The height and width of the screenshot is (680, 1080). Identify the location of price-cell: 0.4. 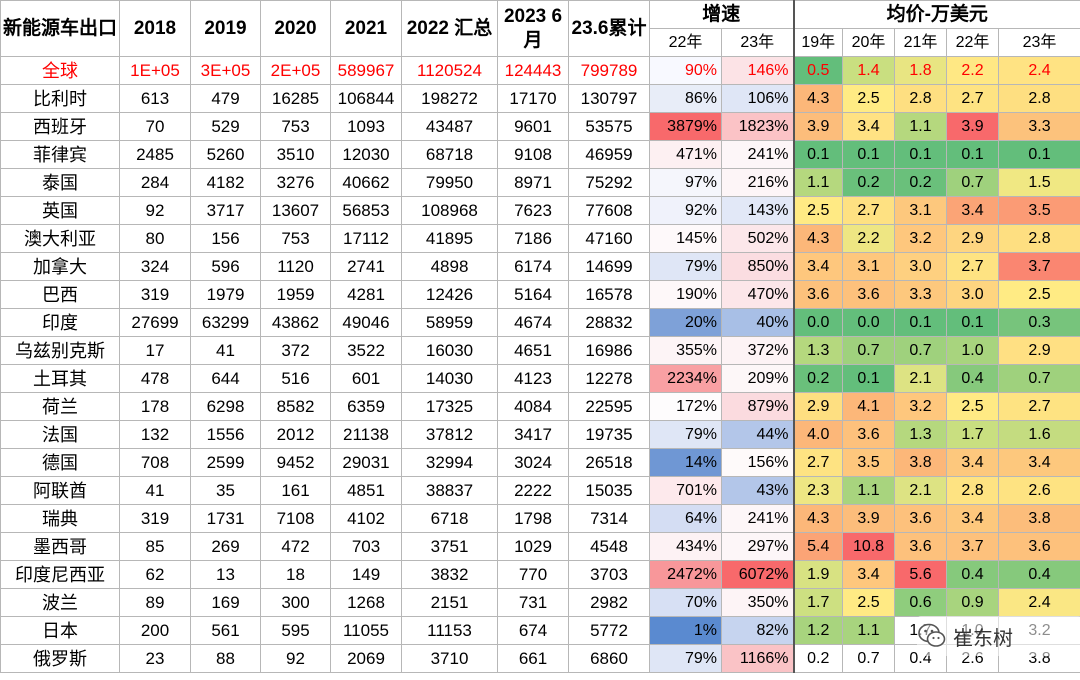
(973, 574).